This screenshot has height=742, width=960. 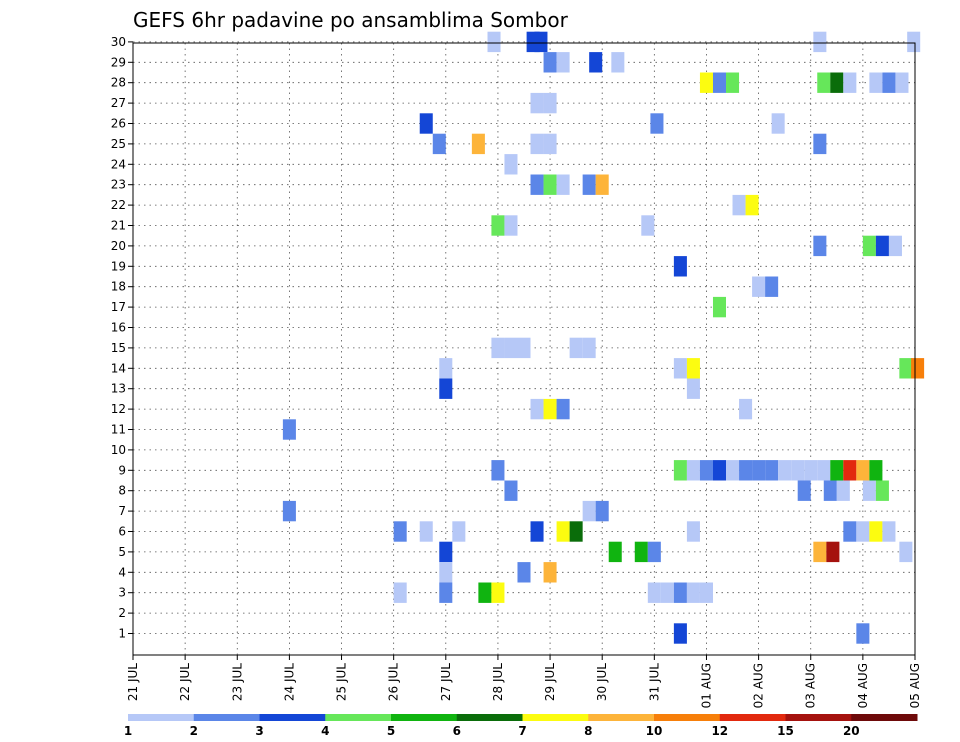 What do you see at coordinates (118, 450) in the screenshot?
I see `y-tick-label: 10` at bounding box center [118, 450].